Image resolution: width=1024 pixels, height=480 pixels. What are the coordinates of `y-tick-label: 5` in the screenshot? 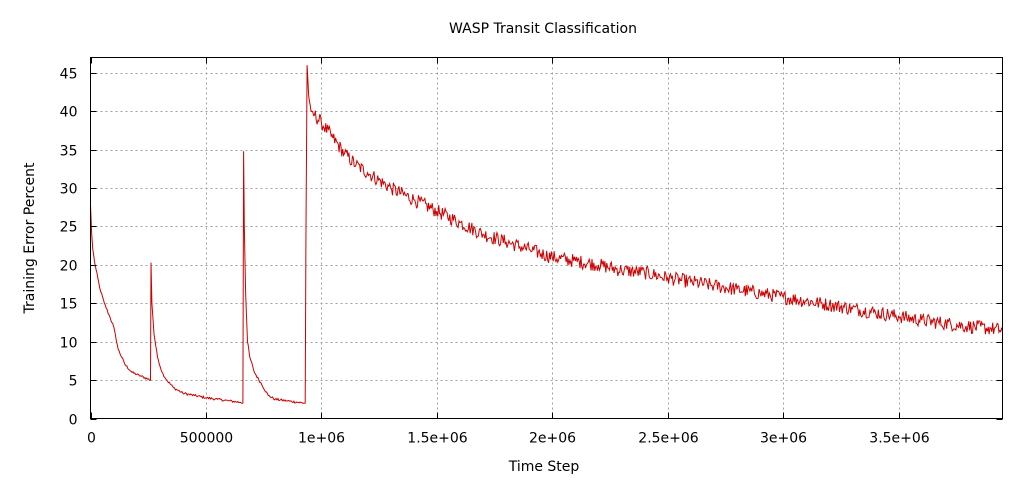 It's located at (73, 382).